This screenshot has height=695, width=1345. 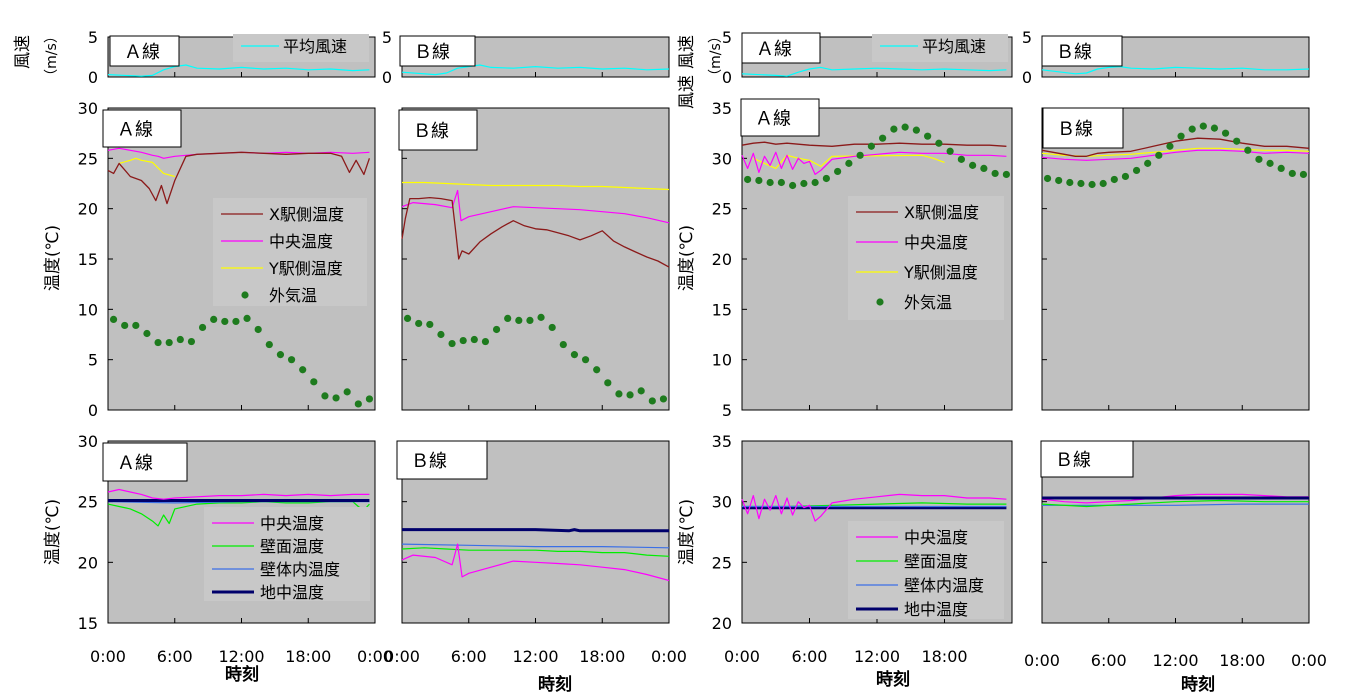 I want to click on panel-summer-wall-b: Ｂ線 0:00 6:00 12:00 18:00 0:00, so click(x=1175, y=555).